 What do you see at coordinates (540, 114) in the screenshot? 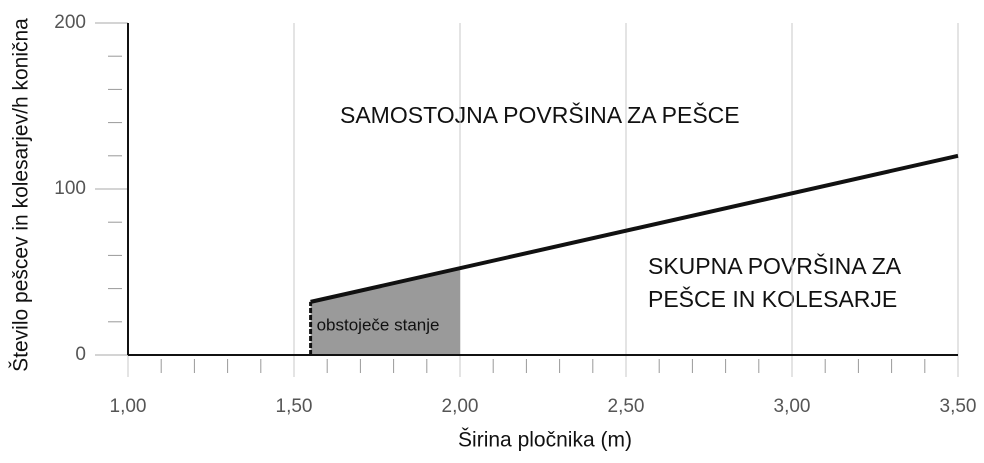
I see `annotation-upper: SAMOSTOJNA POVRŠINA ZA PEŠCE` at bounding box center [540, 114].